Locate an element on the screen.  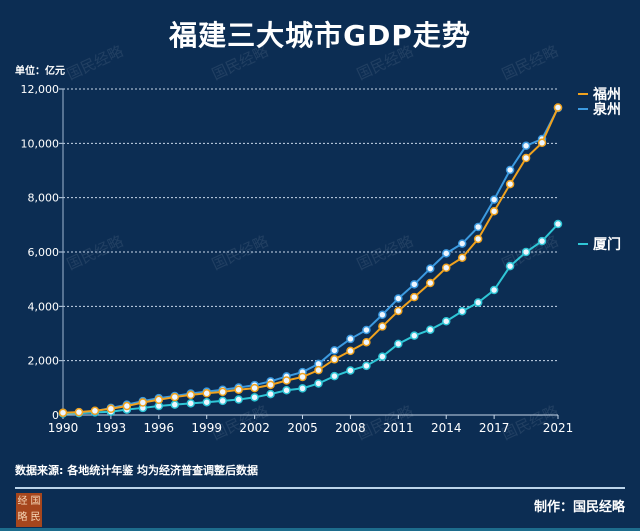
credit: 制作：国民经略 is located at coordinates (579, 507).